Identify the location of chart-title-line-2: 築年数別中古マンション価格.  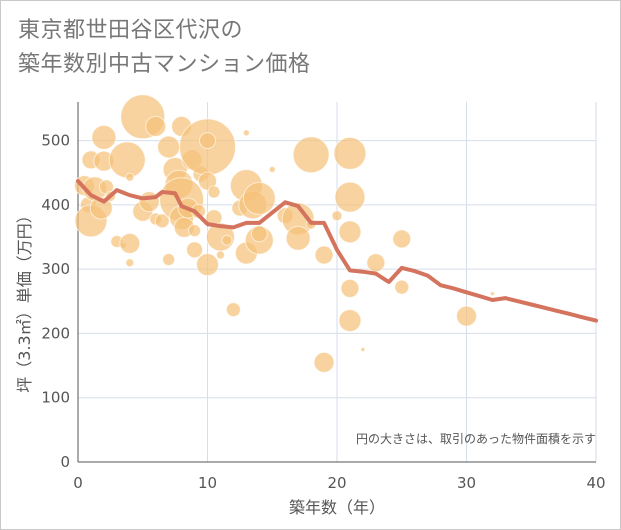
(164, 64).